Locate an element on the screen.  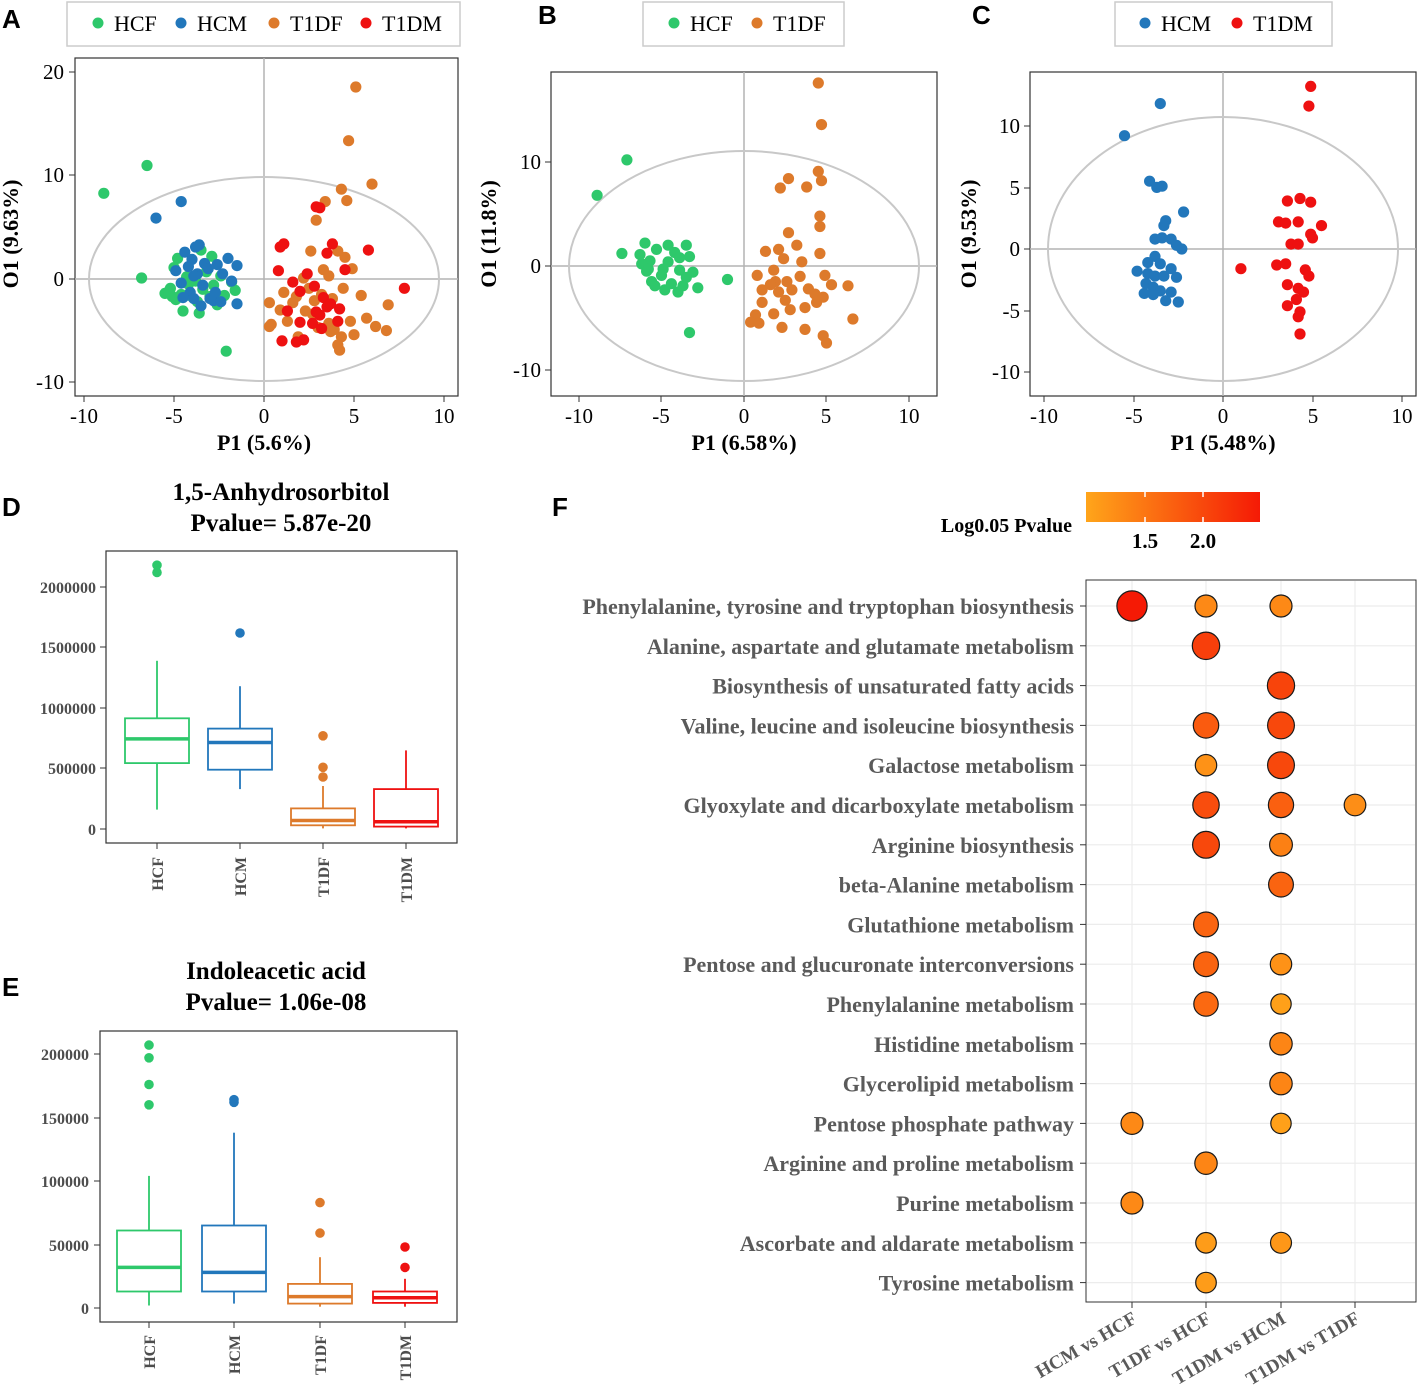
legend-a-hcf-label: HCF is located at coordinates (135, 23).